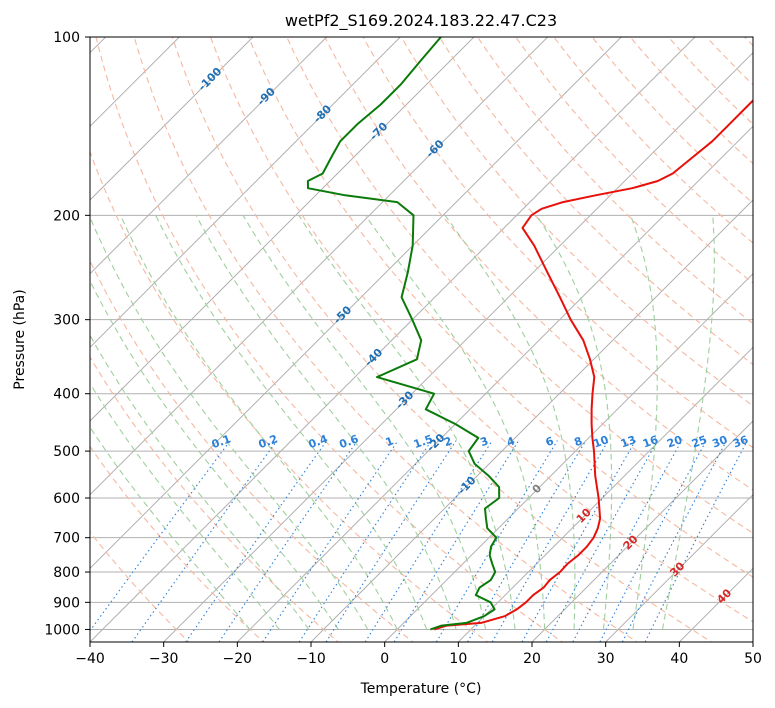  I want to click on y-tick-label: 500, so click(66, 452).